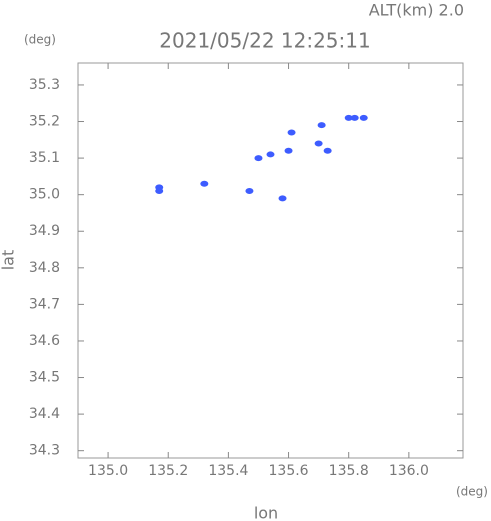 The height and width of the screenshot is (521, 491). Describe the element at coordinates (44, 341) in the screenshot. I see `y-tick-label: 34.6` at that location.